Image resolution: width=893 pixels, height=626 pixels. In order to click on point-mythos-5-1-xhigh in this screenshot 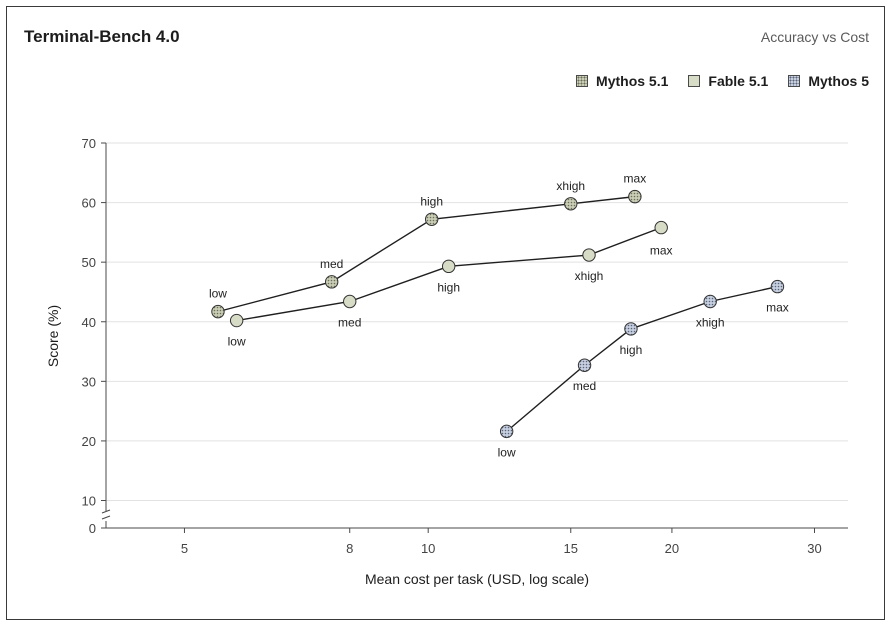, I will do `click(571, 204)`.